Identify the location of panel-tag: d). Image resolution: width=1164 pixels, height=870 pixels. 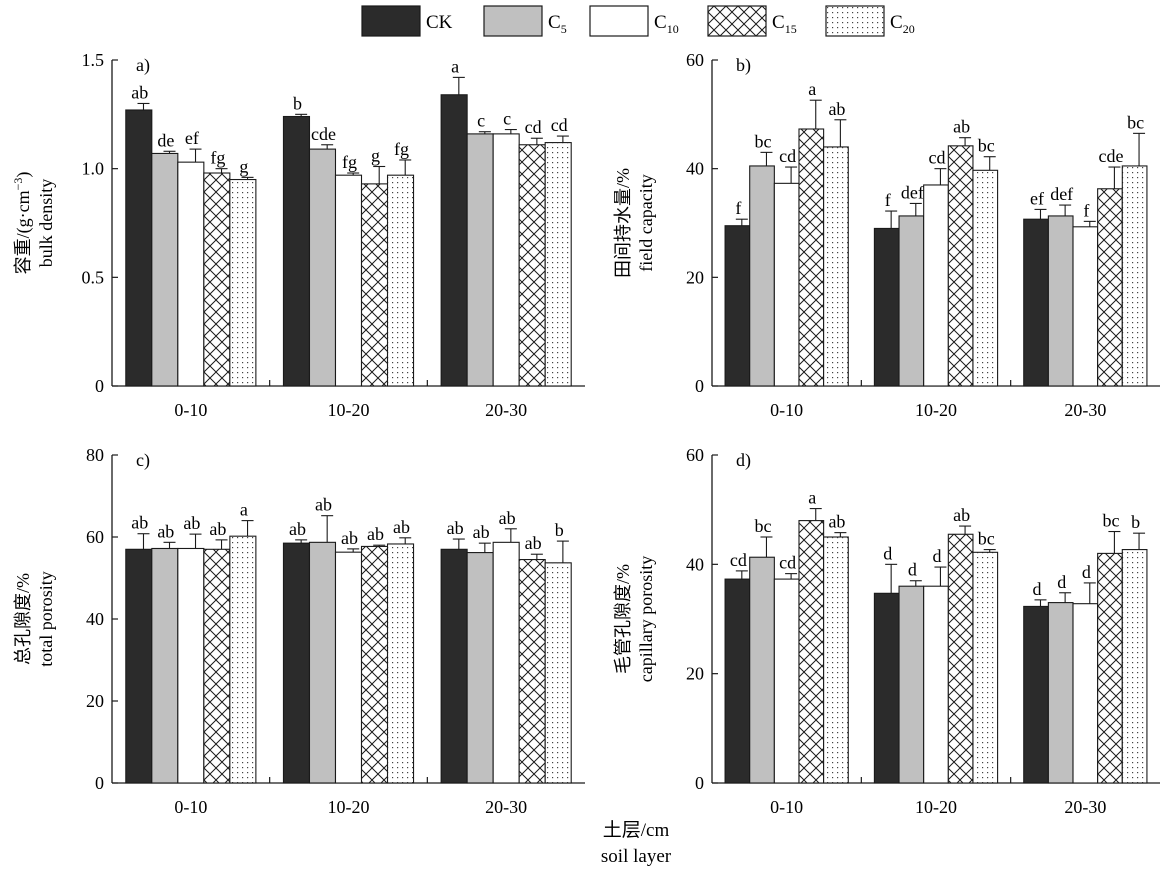
(743, 460).